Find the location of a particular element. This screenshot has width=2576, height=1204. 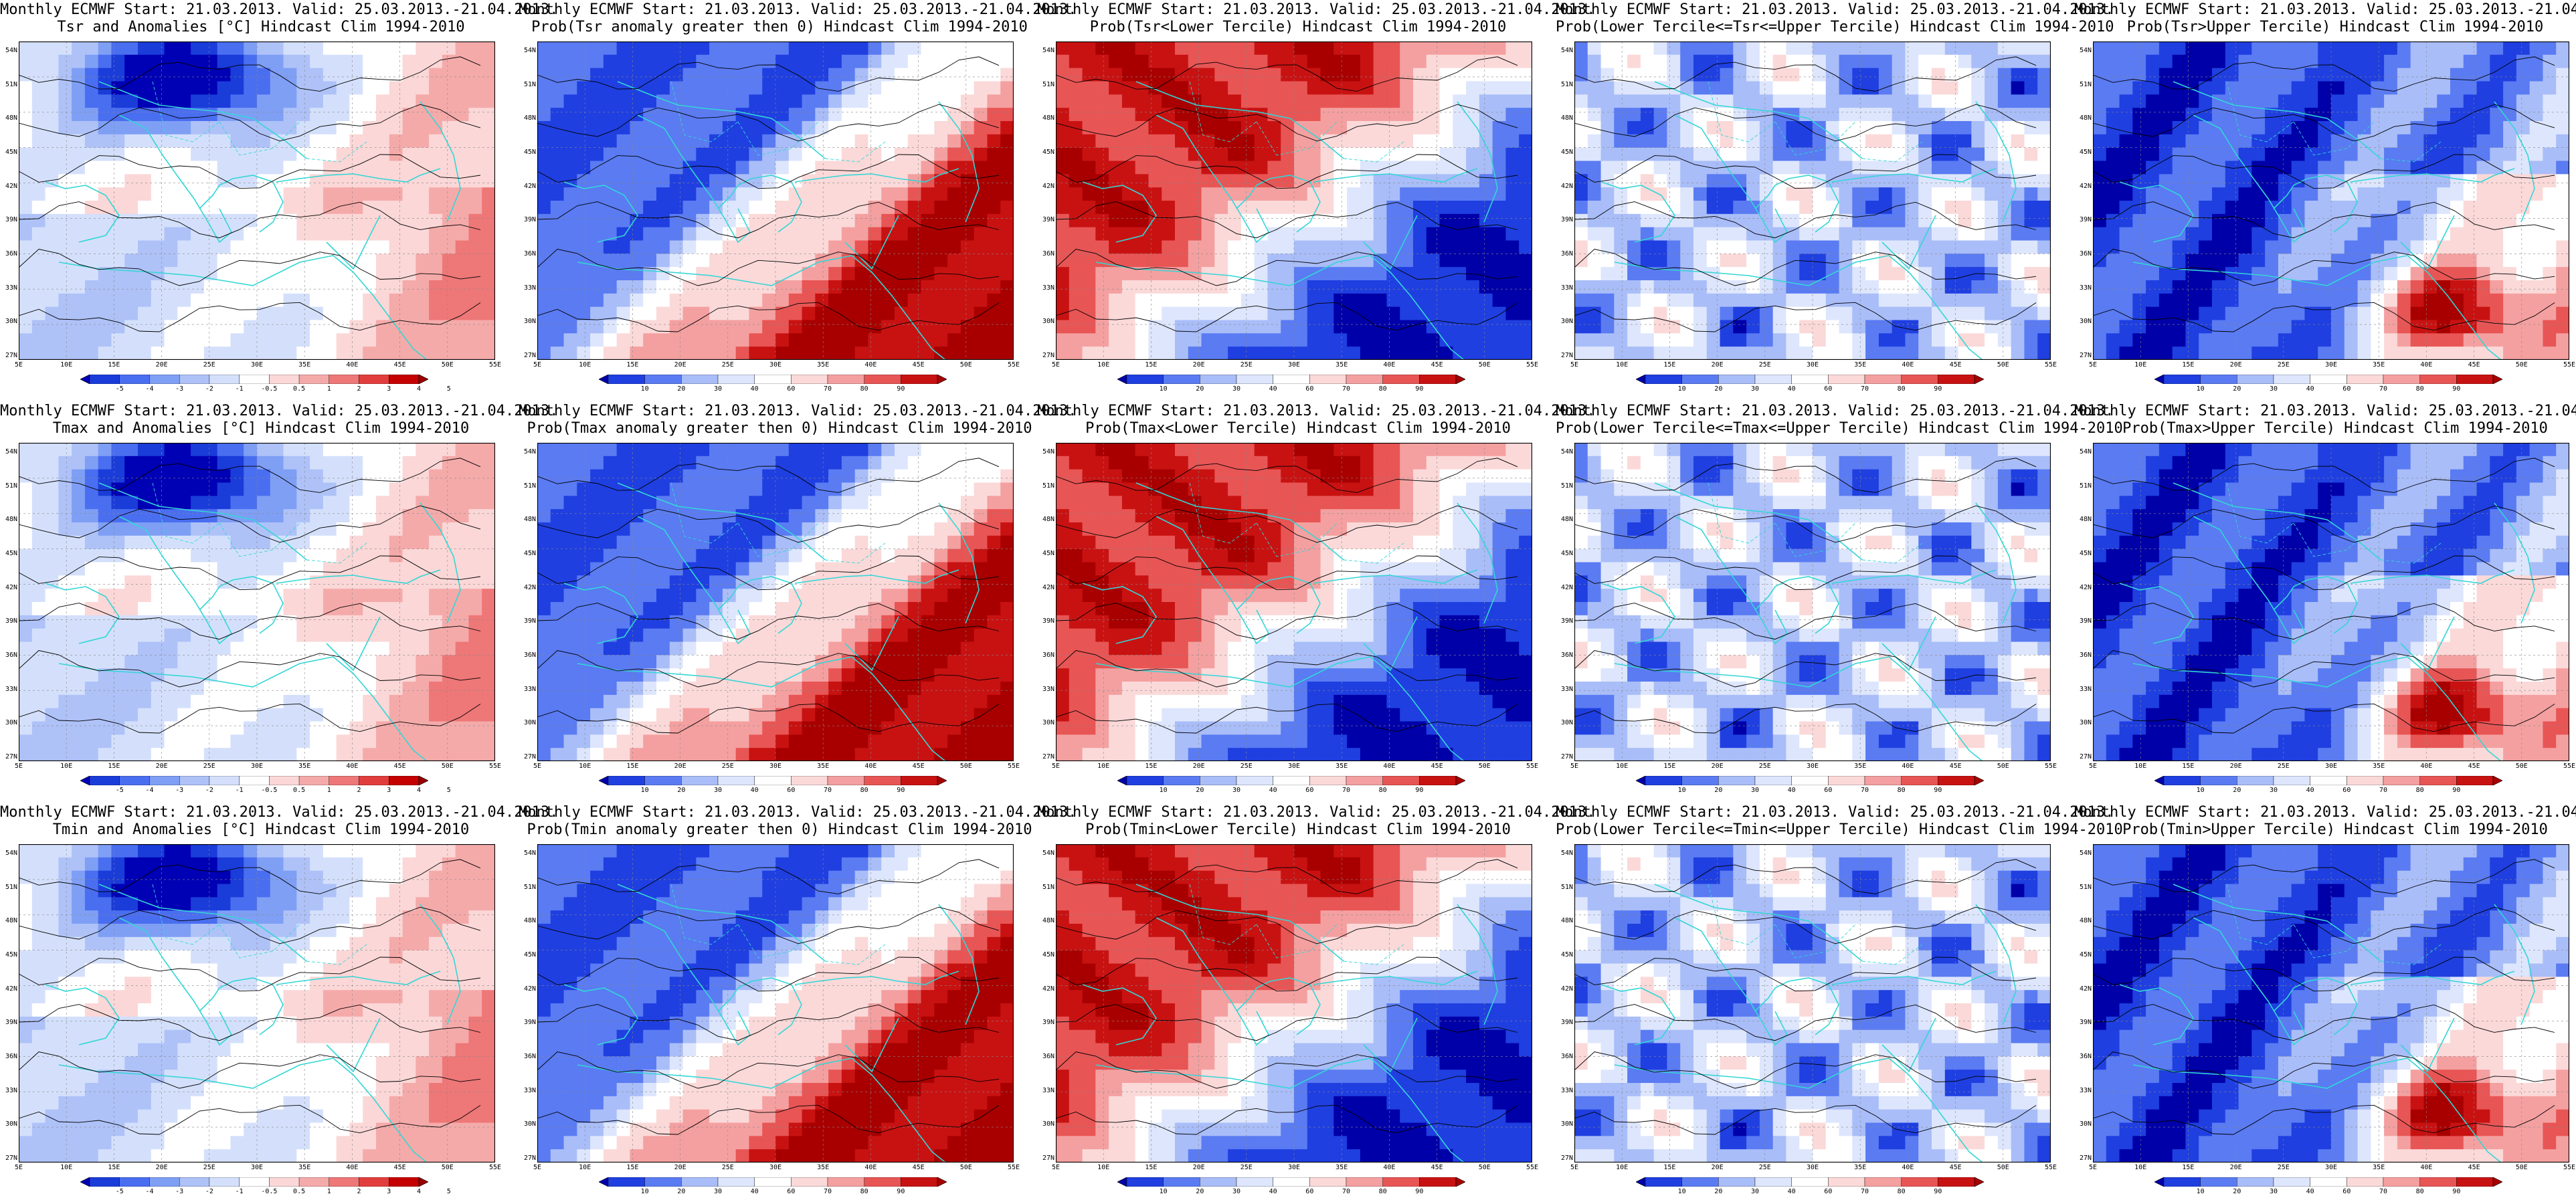

colorbar is located at coordinates (2328, 379).